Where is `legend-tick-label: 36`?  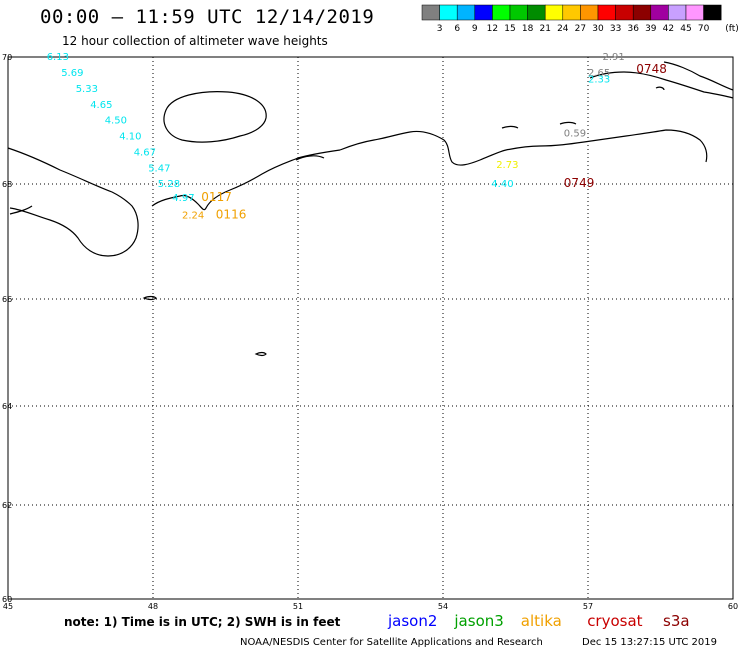 legend-tick-label: 36 is located at coordinates (633, 29).